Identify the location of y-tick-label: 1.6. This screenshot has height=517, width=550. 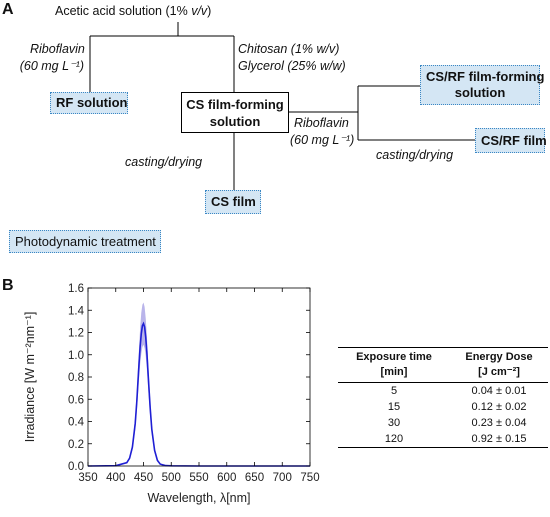
(76, 289).